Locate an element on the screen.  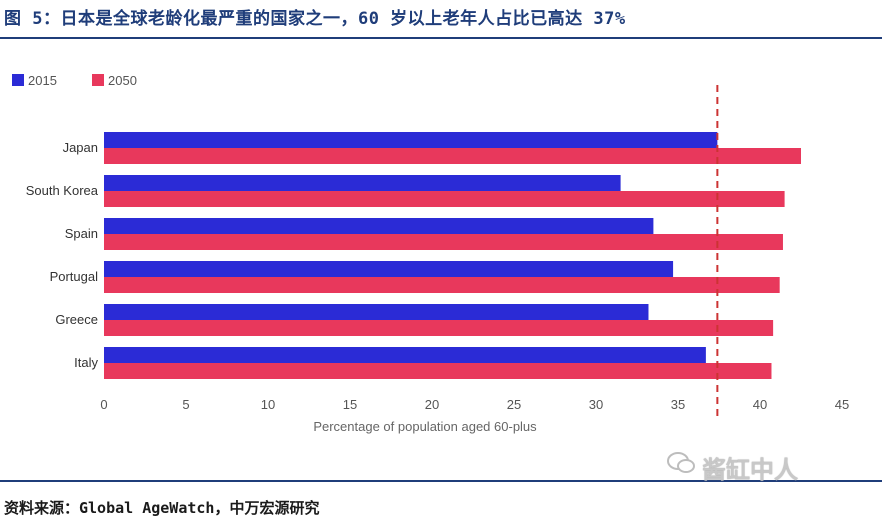
legend-label-2015: 2015 is located at coordinates (42, 80).